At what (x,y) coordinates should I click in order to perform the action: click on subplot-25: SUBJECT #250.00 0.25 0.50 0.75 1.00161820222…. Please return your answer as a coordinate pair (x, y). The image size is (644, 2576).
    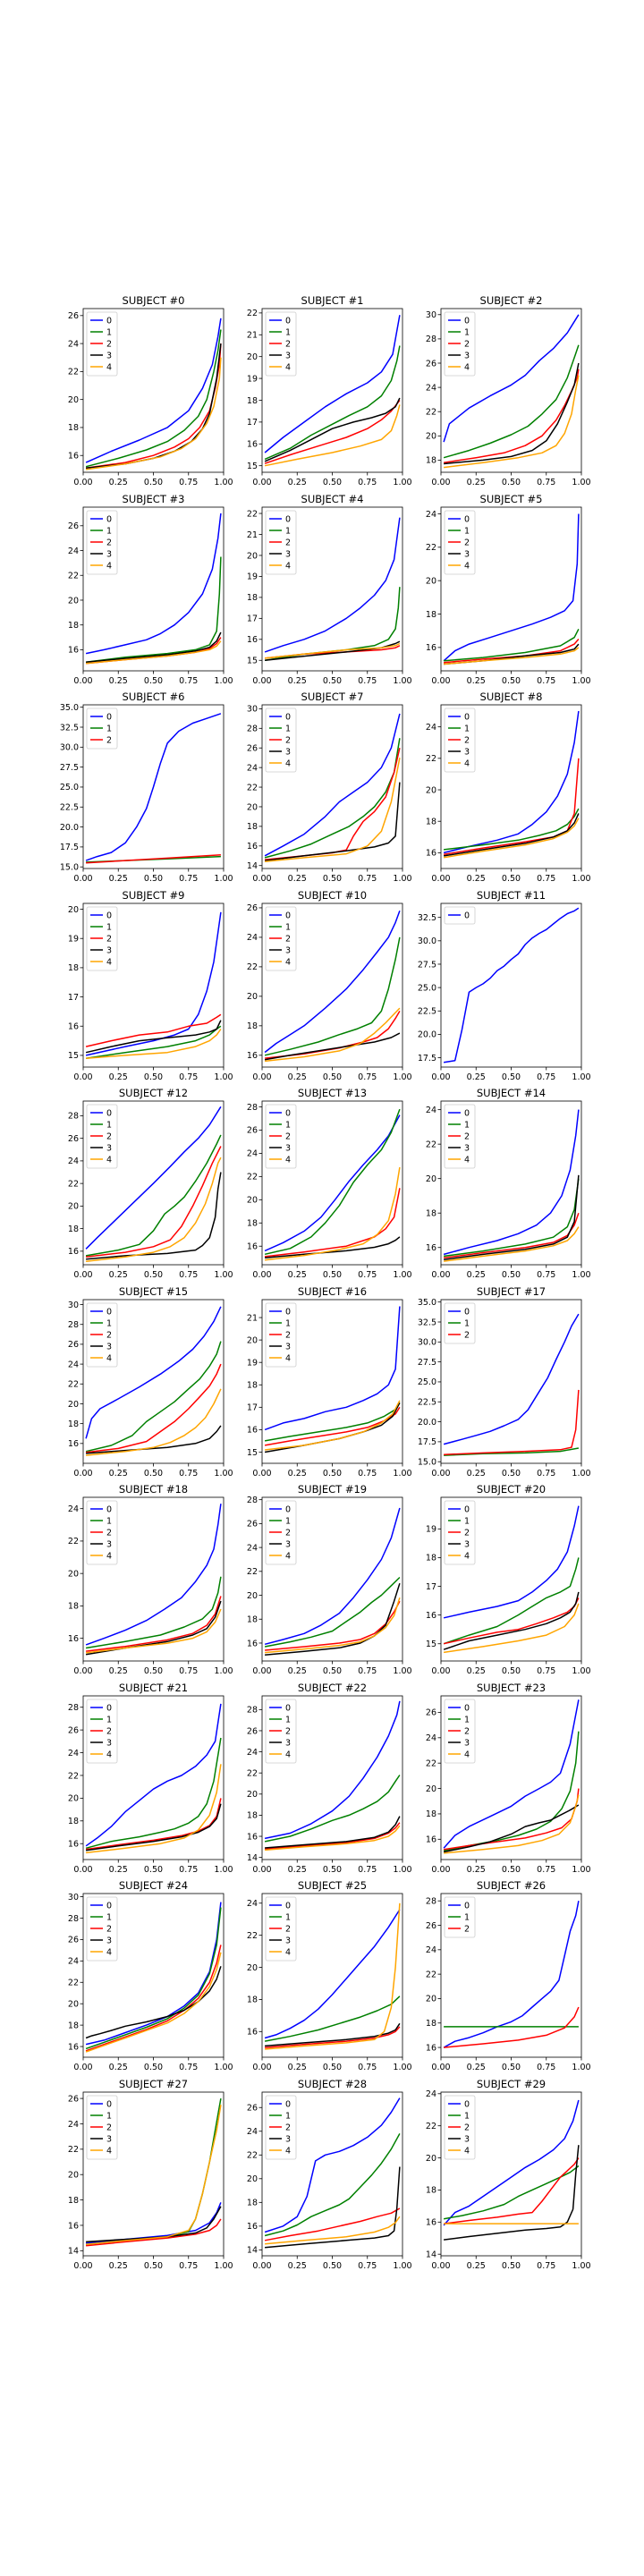
    Looking at the image, I should click on (329, 1975).